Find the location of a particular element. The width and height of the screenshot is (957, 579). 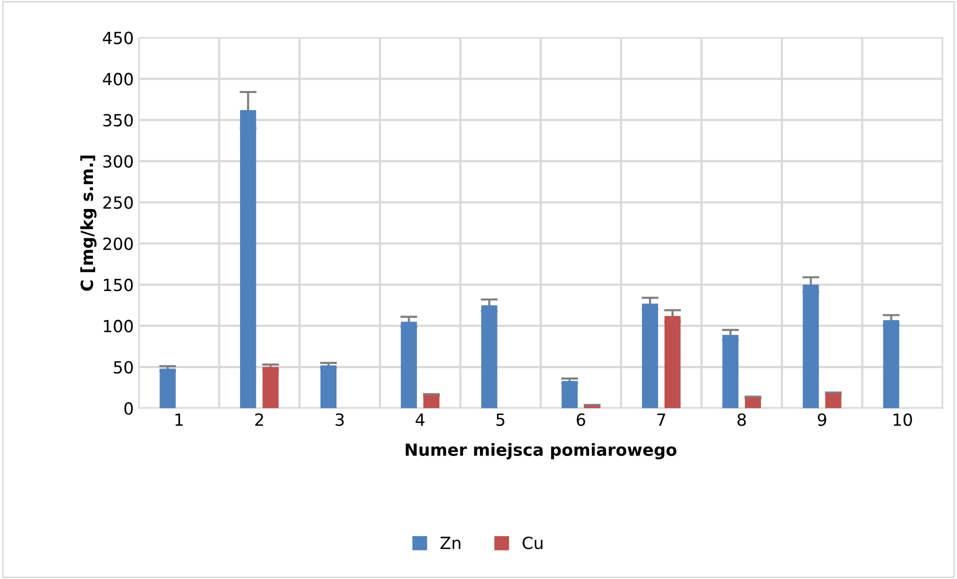

legend-label: Cu is located at coordinates (532, 543).